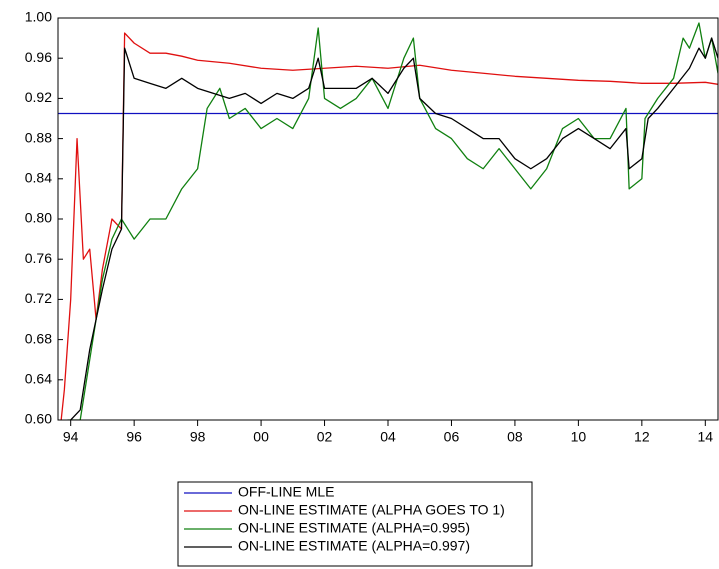  Describe the element at coordinates (452, 437) in the screenshot. I see `x-tick-label: 06` at that location.